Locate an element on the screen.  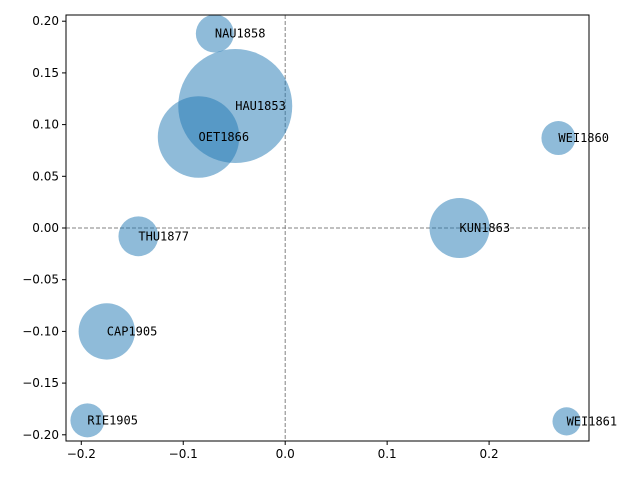
y-tick-label: 0.10 is located at coordinates (45, 125).